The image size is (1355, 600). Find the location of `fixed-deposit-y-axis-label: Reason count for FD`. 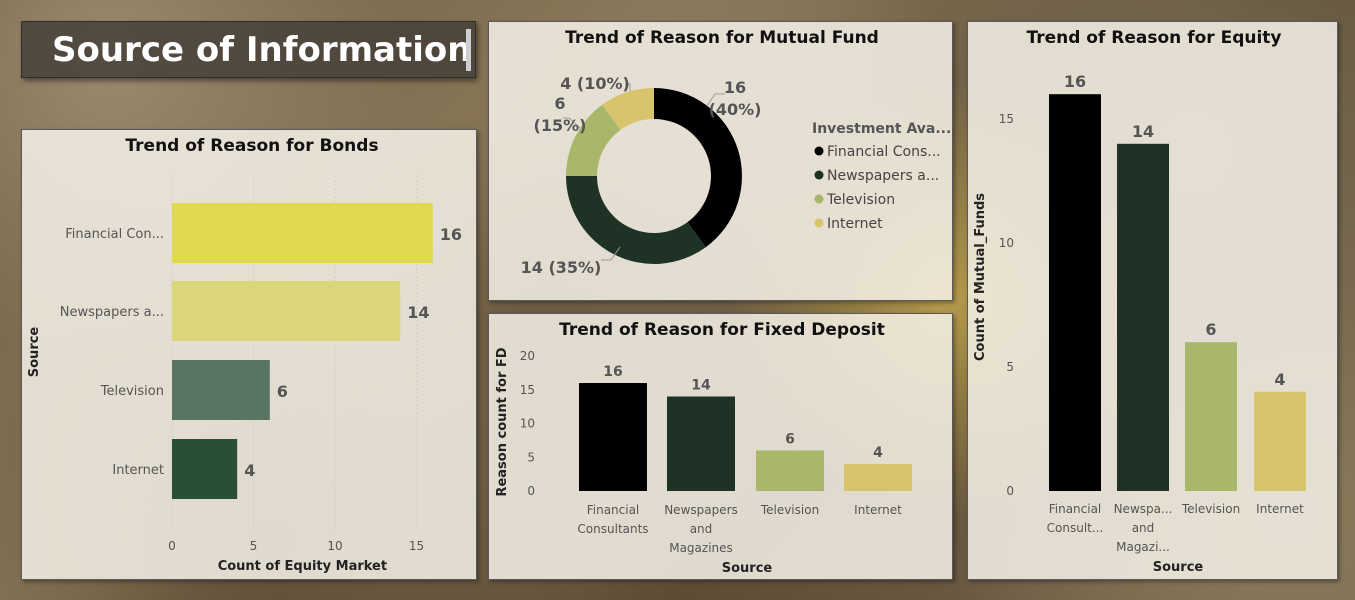

fixed-deposit-y-axis-label: Reason count for FD is located at coordinates (502, 421).